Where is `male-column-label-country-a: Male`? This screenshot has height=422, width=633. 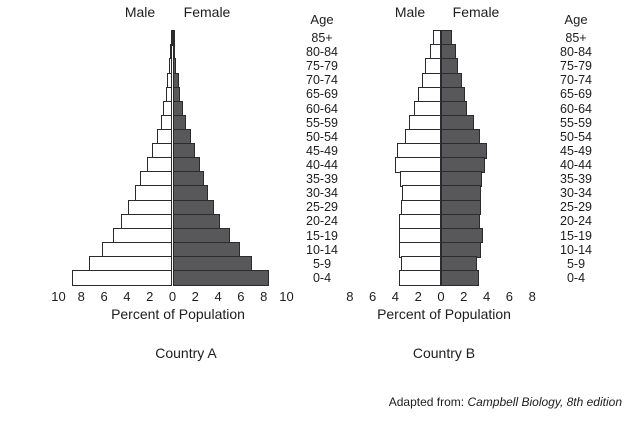 male-column-label-country-a: Male is located at coordinates (140, 12).